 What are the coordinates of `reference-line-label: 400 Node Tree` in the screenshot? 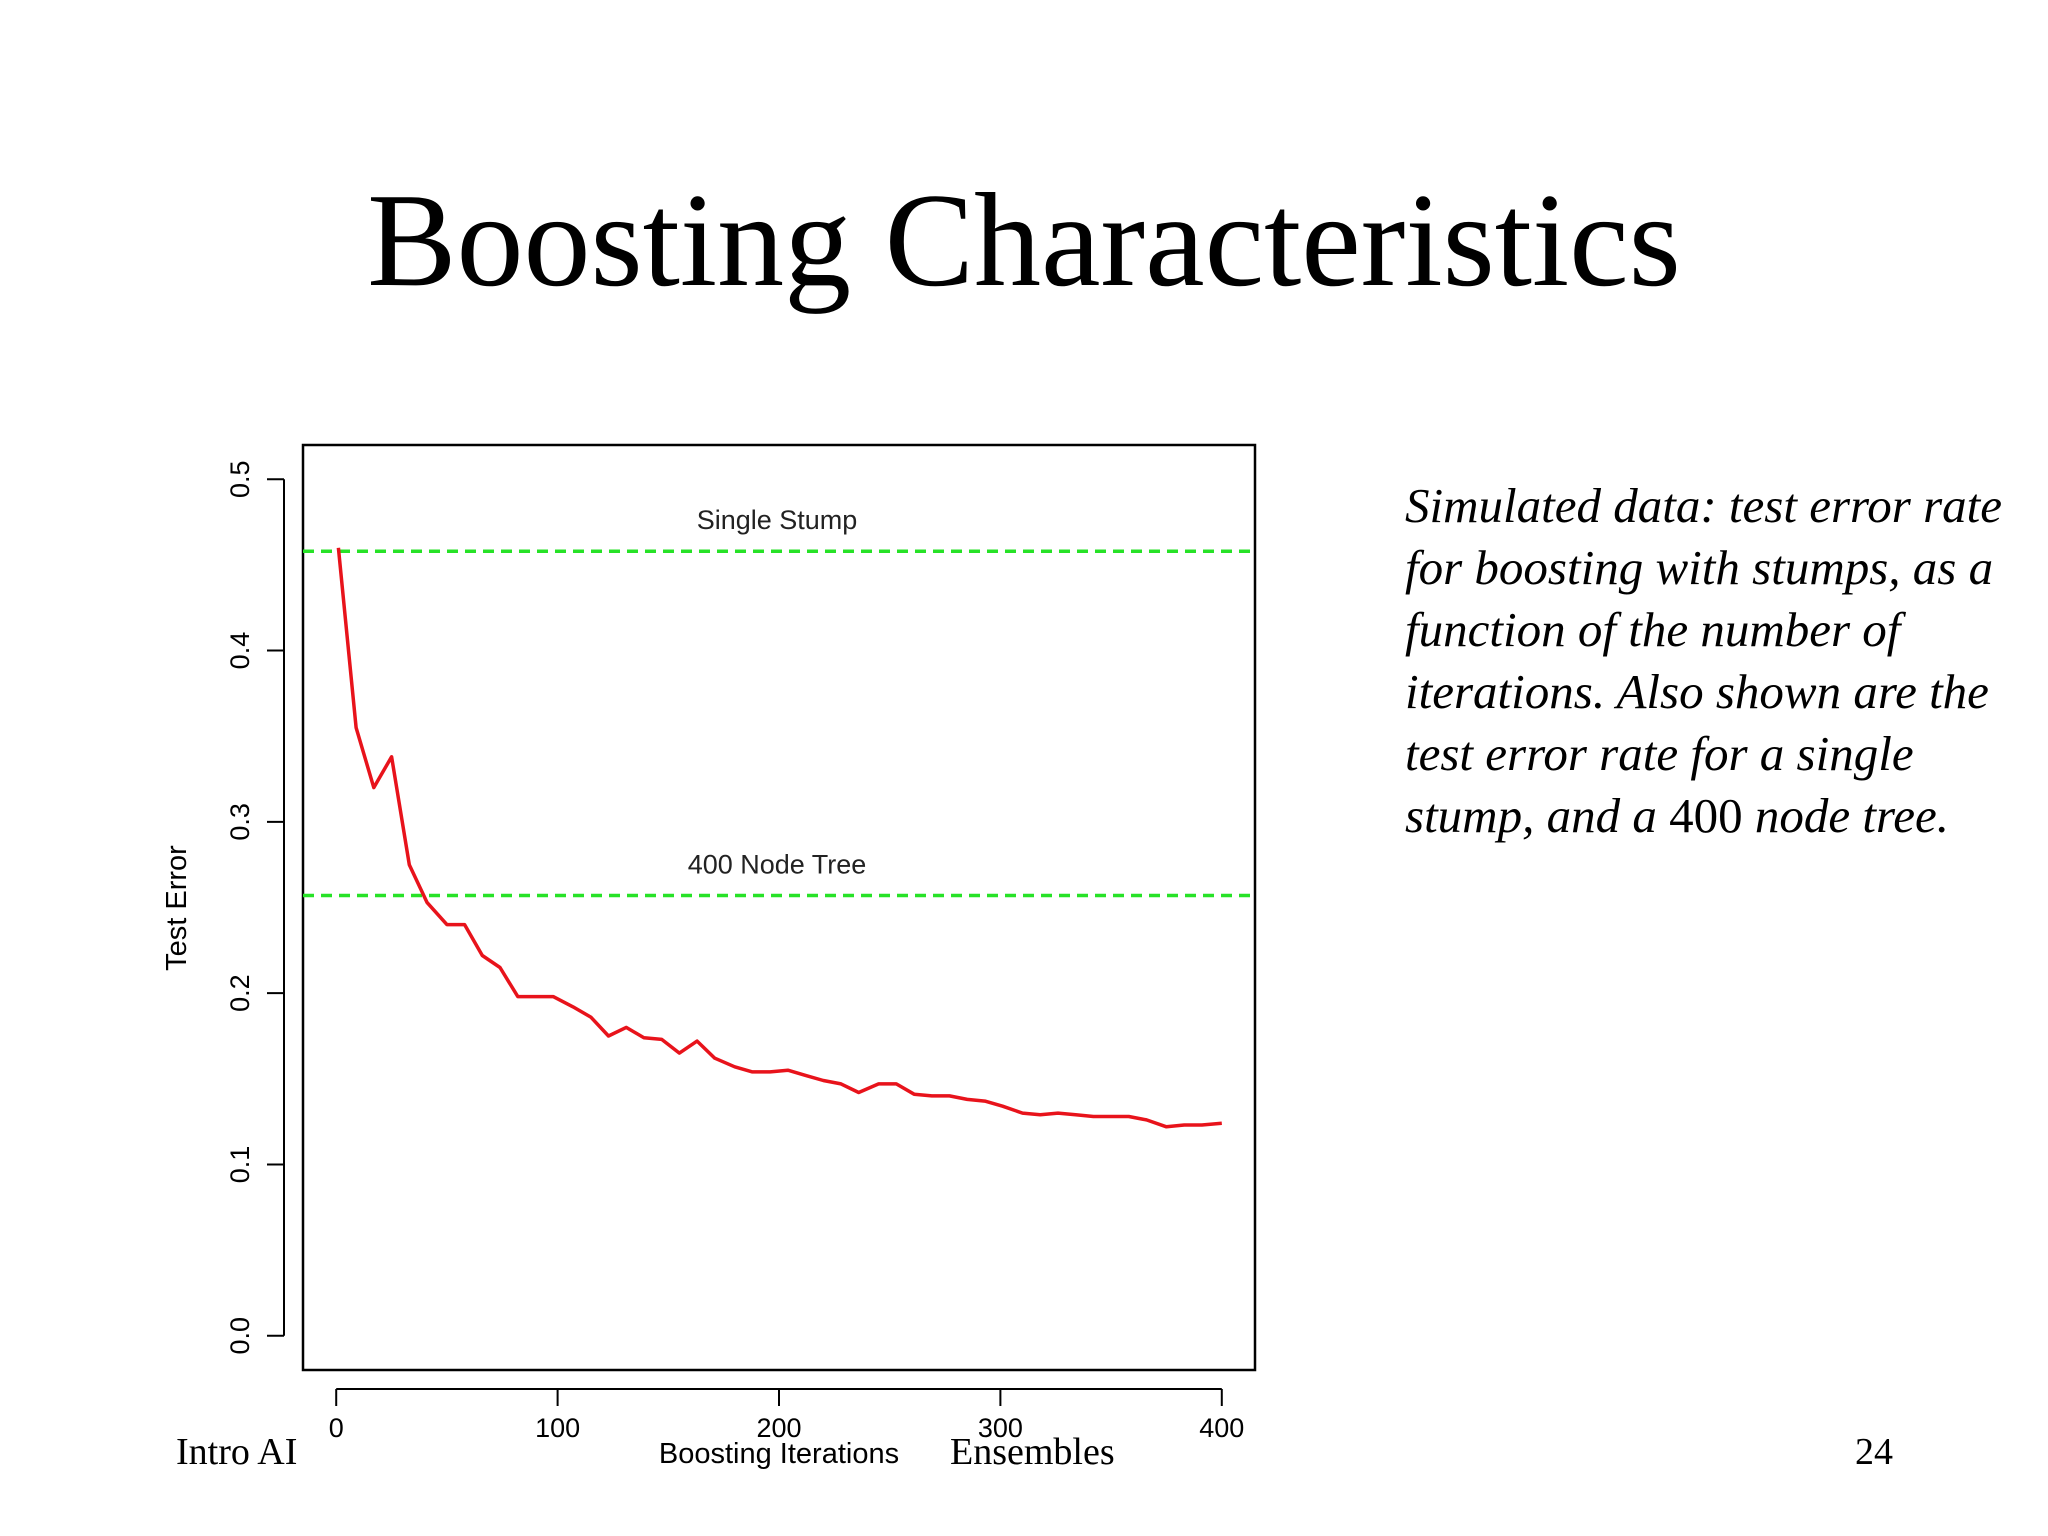 It's located at (777, 865).